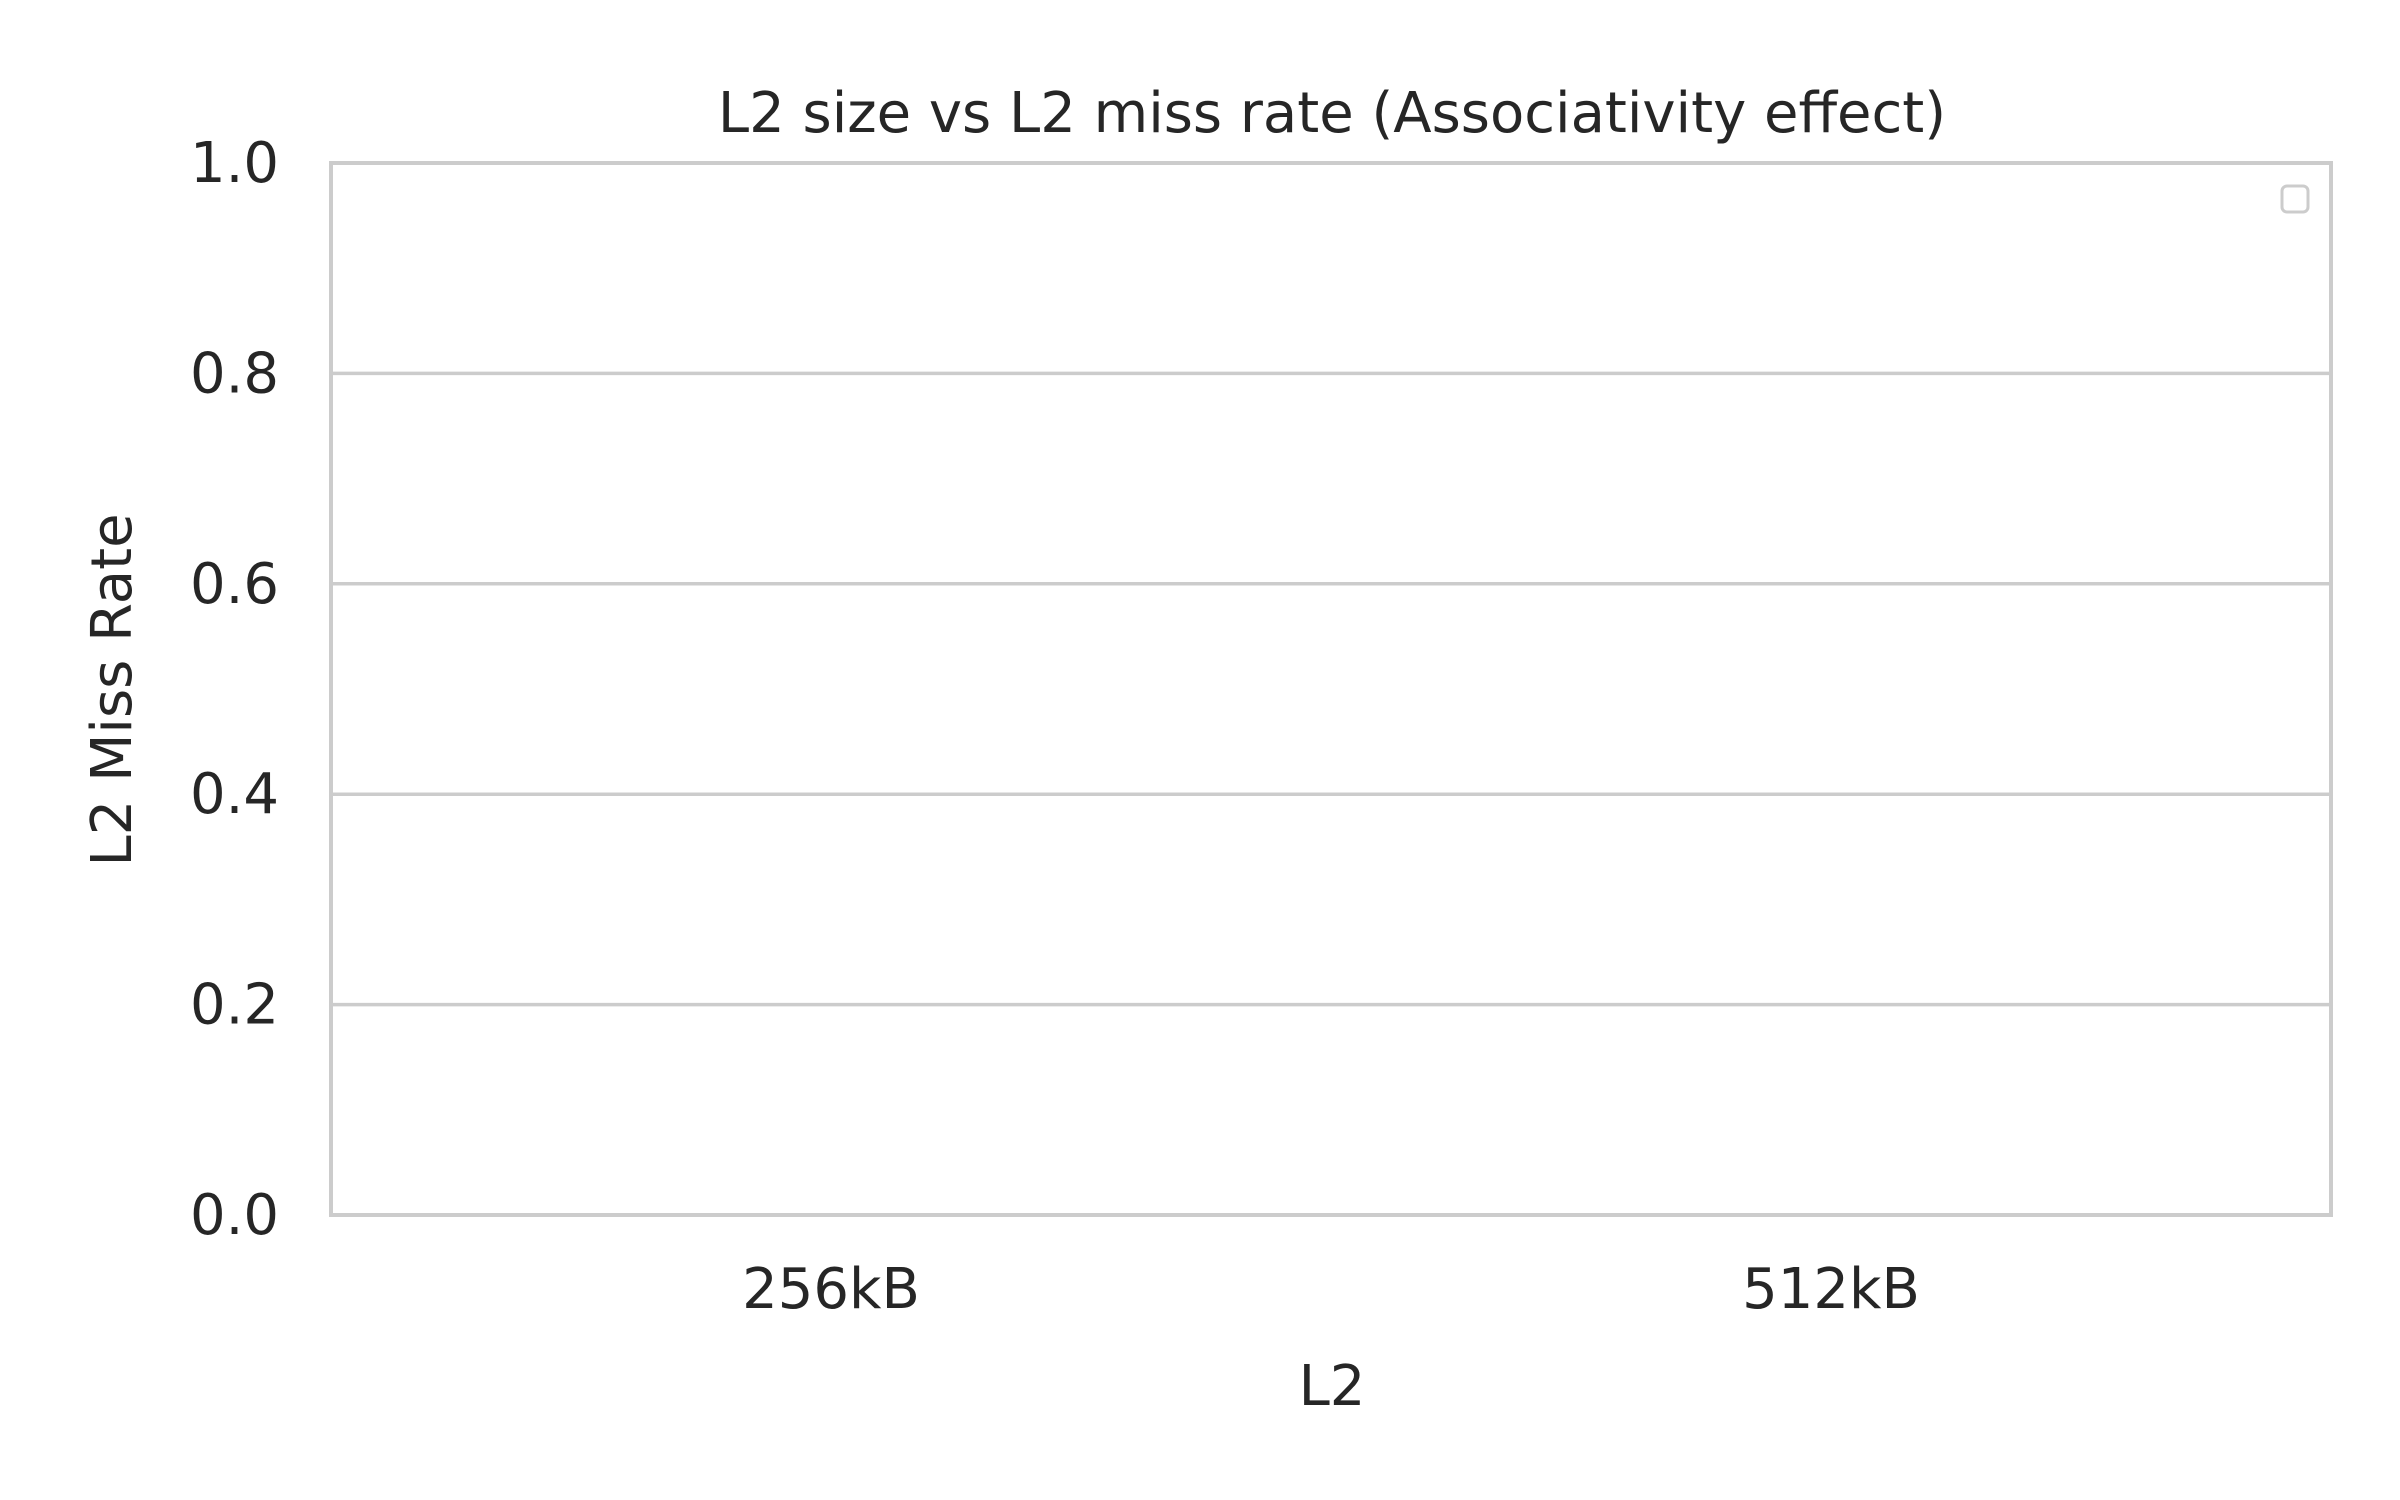 Image resolution: width=2400 pixels, height=1500 pixels. Describe the element at coordinates (234, 1215) in the screenshot. I see `y-tick-label: 0.0` at that location.